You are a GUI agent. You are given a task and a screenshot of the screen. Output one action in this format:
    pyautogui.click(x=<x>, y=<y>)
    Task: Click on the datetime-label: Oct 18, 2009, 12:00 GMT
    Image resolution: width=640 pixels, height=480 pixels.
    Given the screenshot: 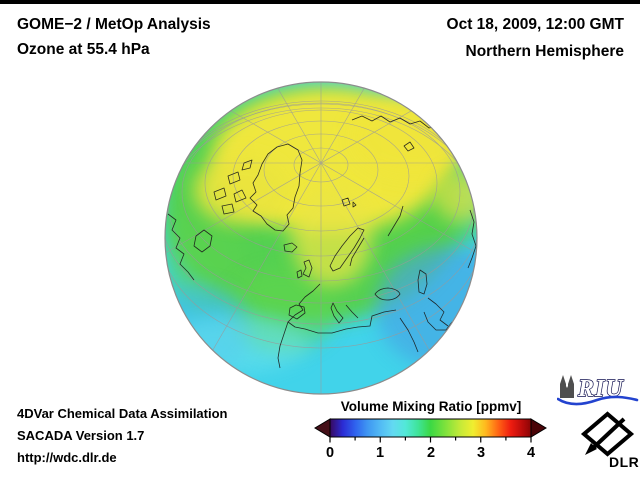 What is the action you would take?
    pyautogui.click(x=535, y=24)
    